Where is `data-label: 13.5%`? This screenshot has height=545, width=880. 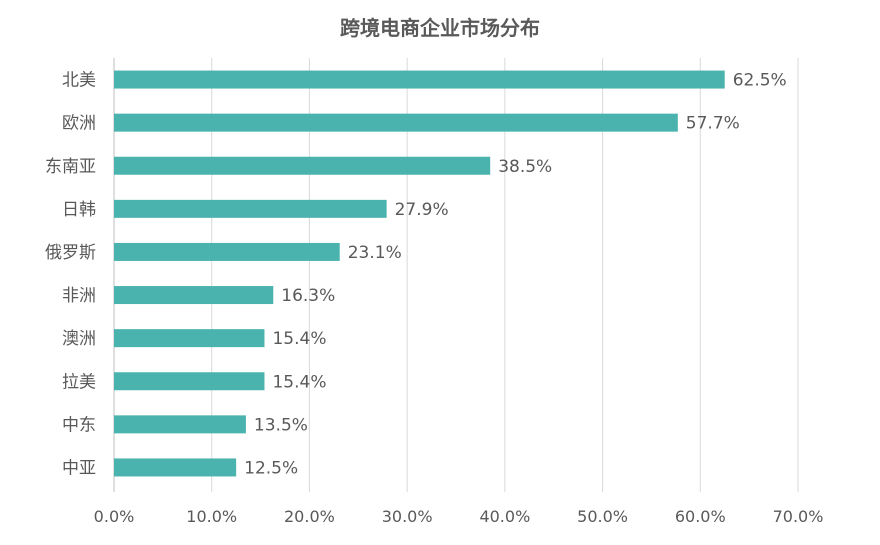 data-label: 13.5% is located at coordinates (281, 425).